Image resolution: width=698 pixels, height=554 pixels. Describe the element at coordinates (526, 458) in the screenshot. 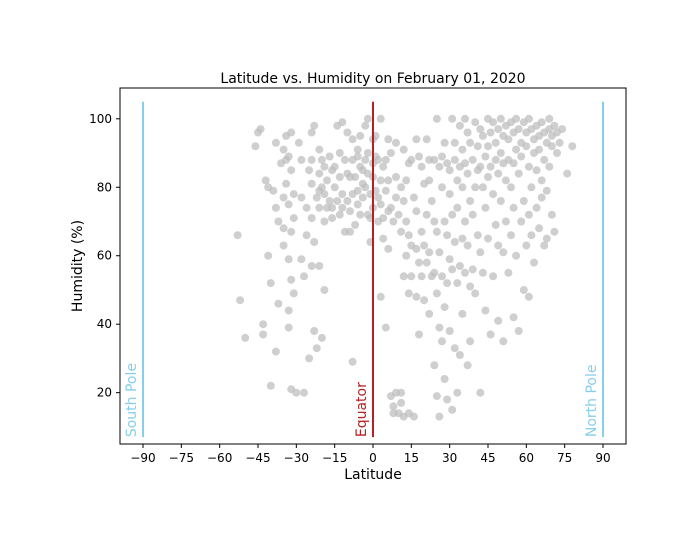

I see `x-tick-label: 60` at that location.